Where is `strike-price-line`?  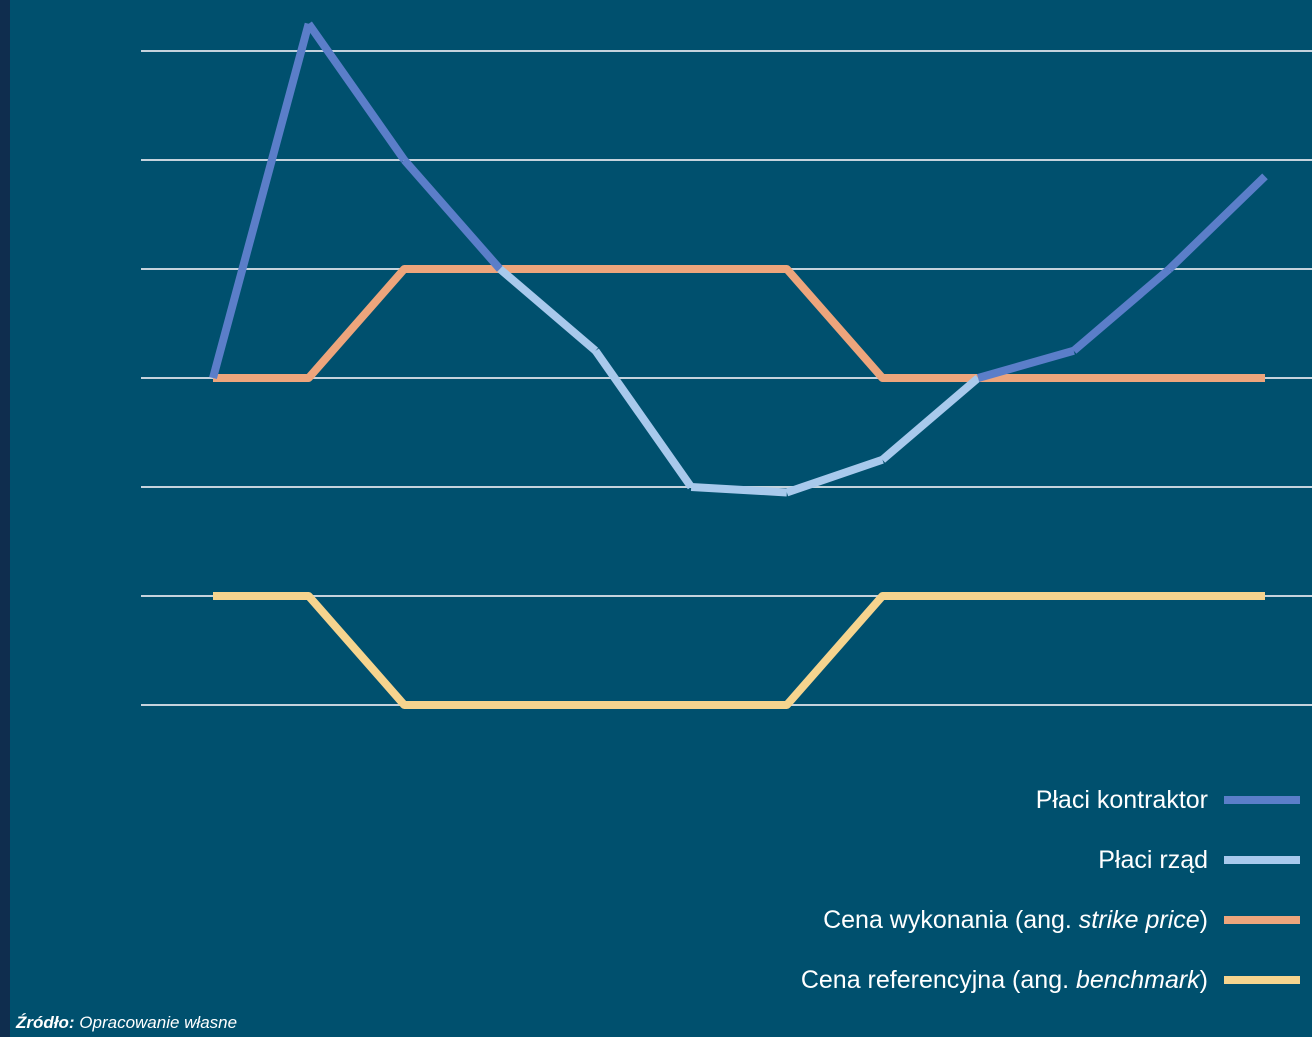 strike-price-line is located at coordinates (739, 323).